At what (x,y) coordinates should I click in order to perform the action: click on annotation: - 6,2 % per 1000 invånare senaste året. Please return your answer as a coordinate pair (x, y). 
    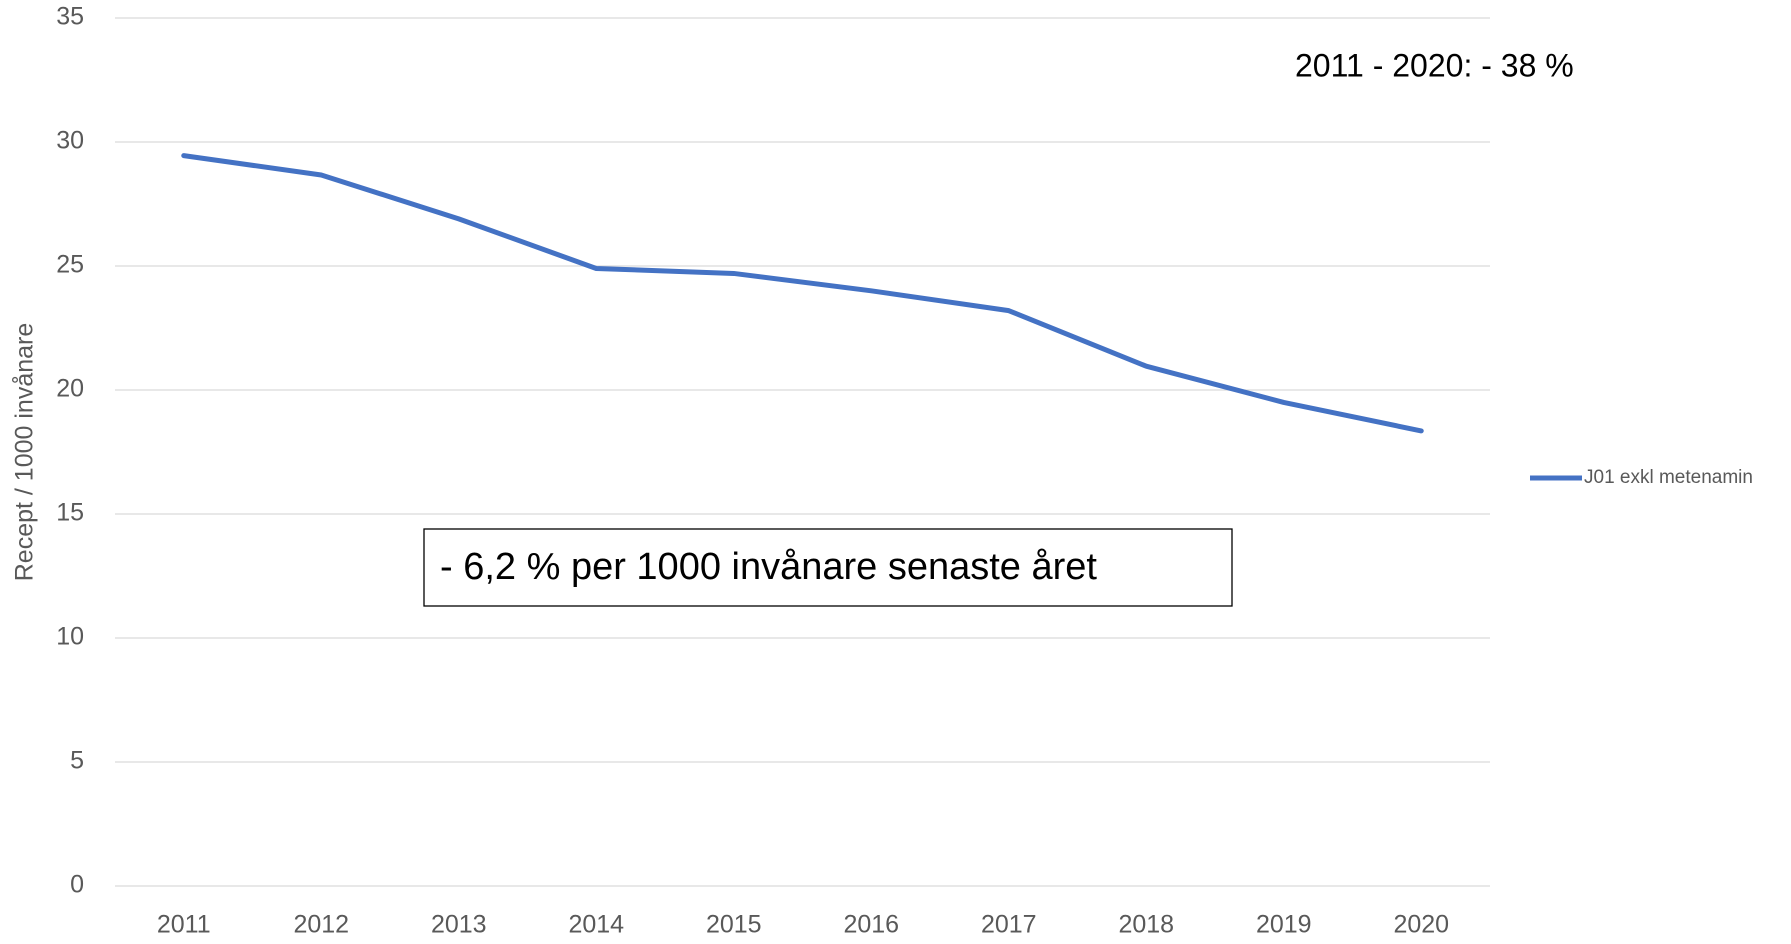
    Looking at the image, I should click on (768, 567).